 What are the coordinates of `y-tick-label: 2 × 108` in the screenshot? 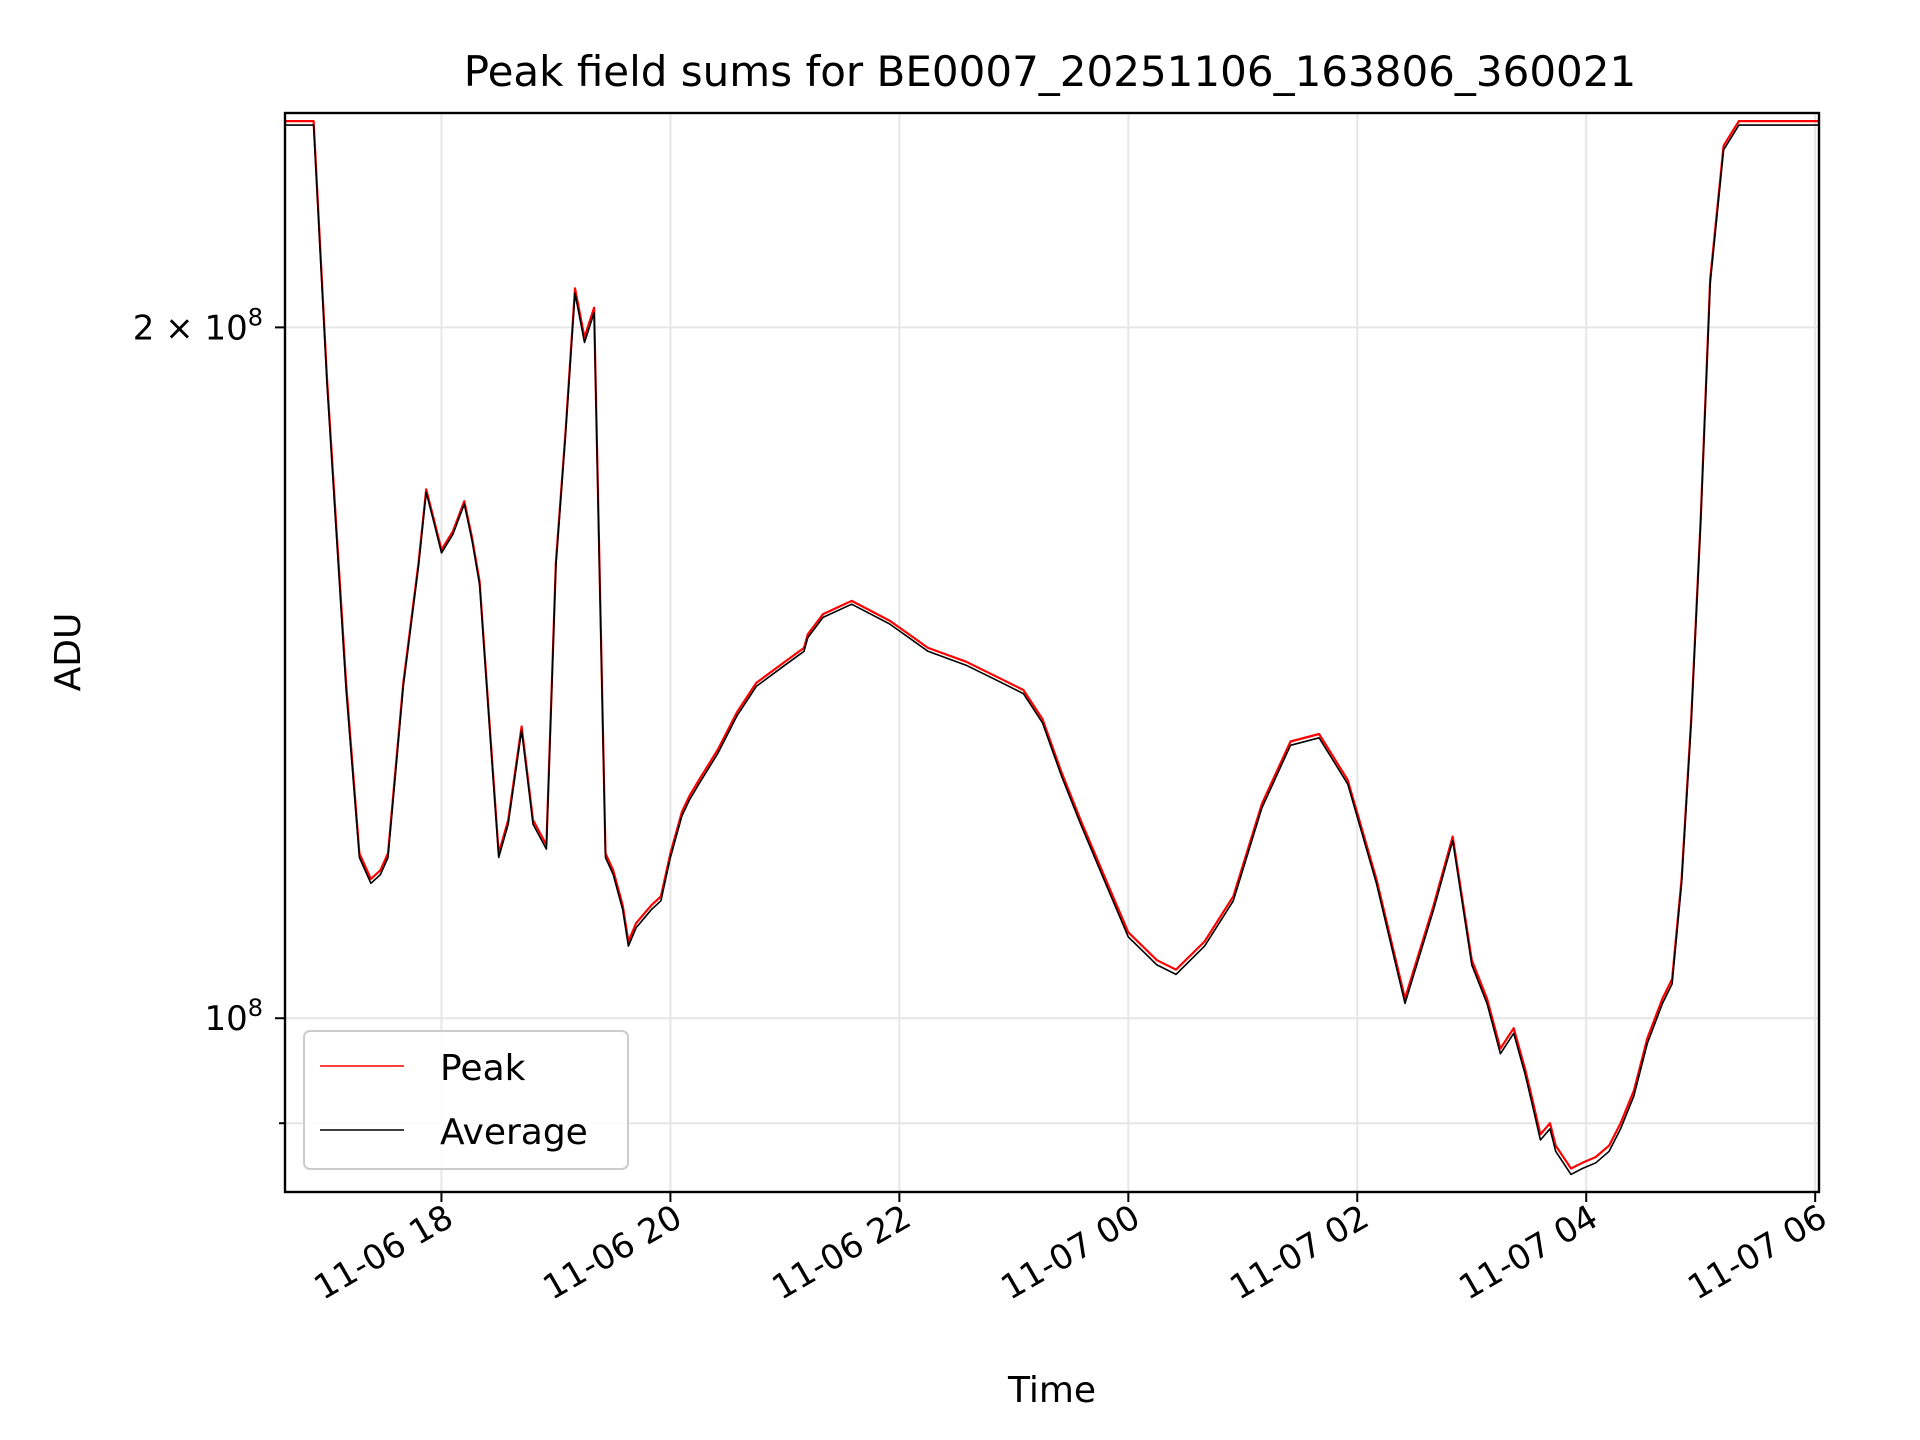 It's located at (198, 325).